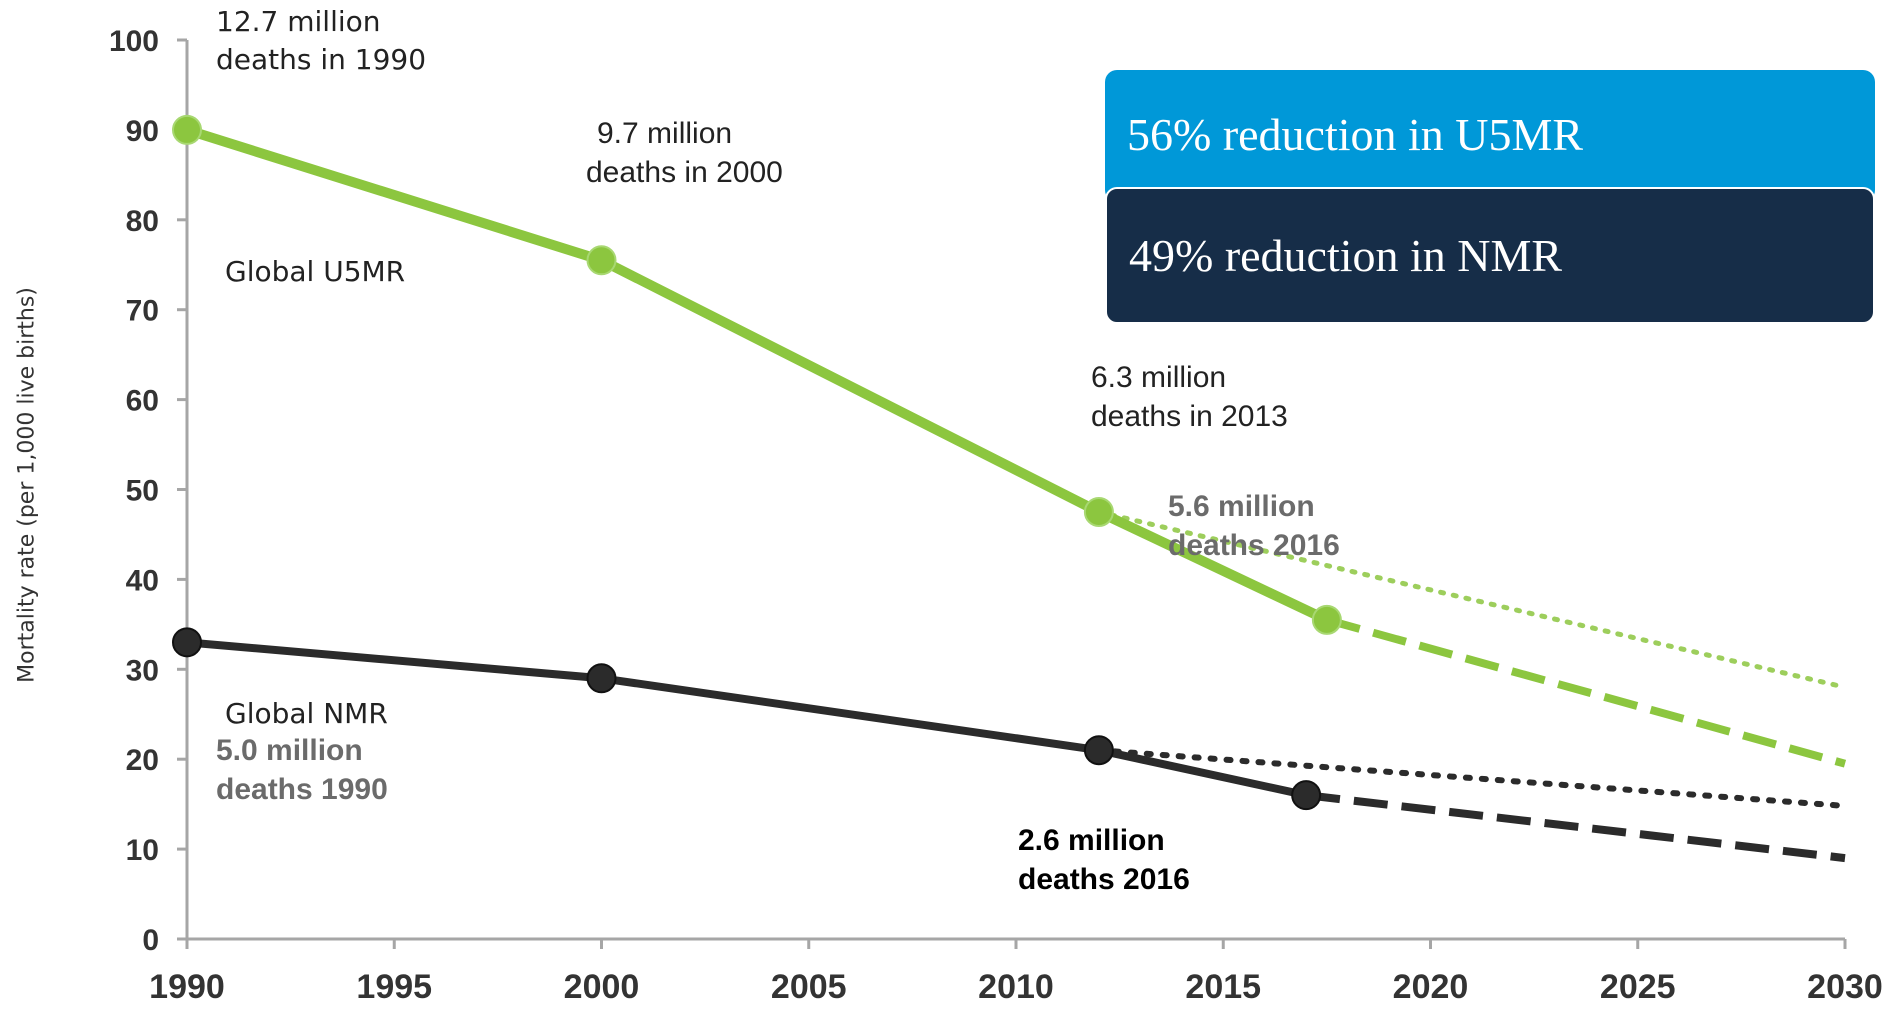  I want to click on annotation-u5mr-2000-line1: 9.7 million, so click(664, 133).